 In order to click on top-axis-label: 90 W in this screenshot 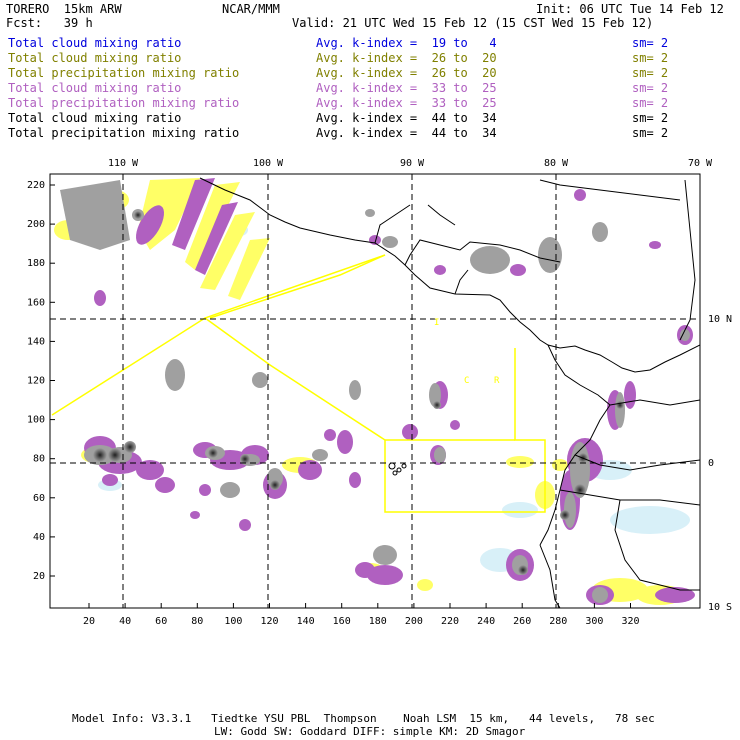, I will do `click(412, 163)`.